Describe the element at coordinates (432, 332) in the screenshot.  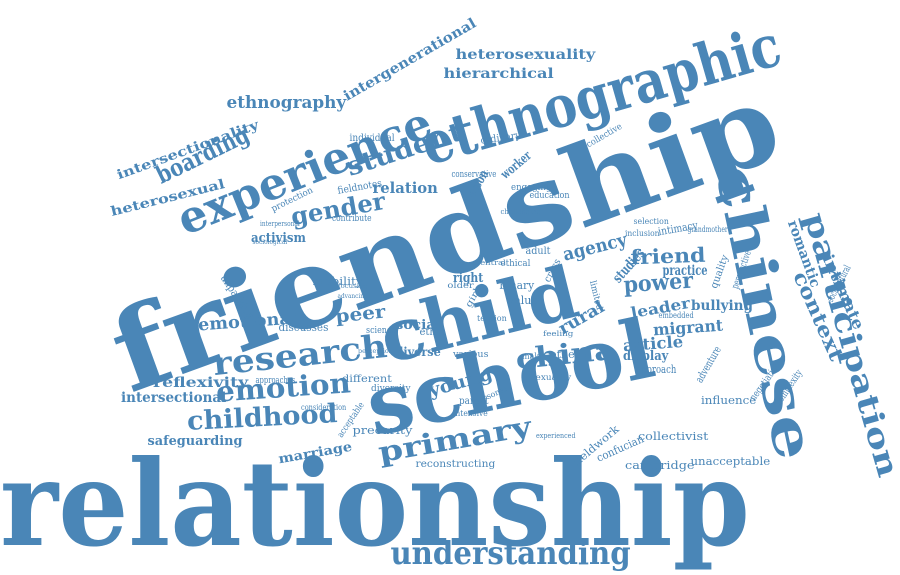
I see `word-ethic: ethic` at that location.